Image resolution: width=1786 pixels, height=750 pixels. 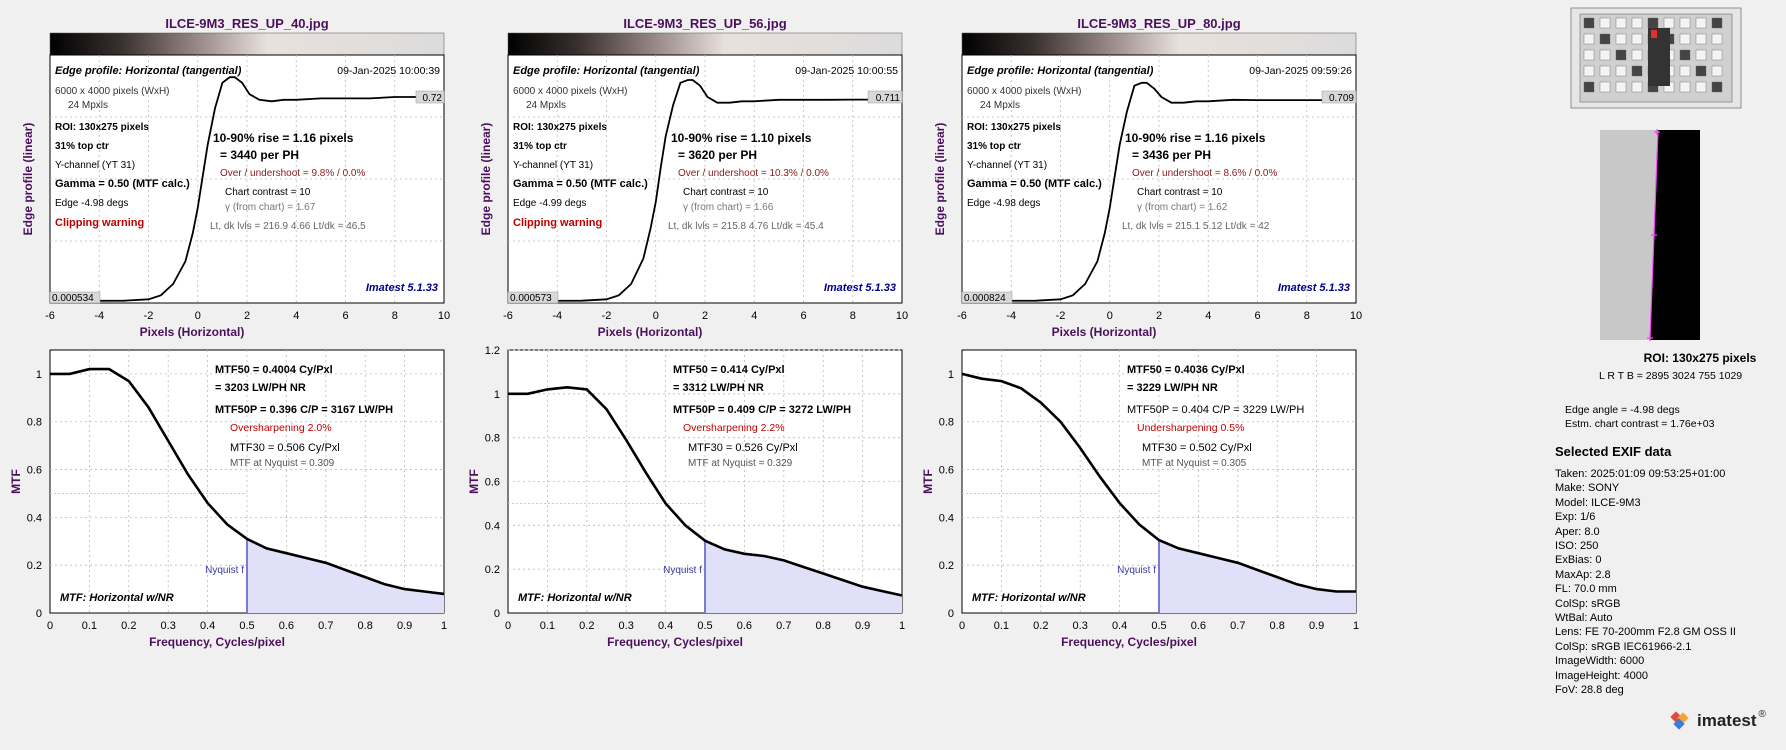 I want to click on edge-high-value: 0.72, so click(x=433, y=98).